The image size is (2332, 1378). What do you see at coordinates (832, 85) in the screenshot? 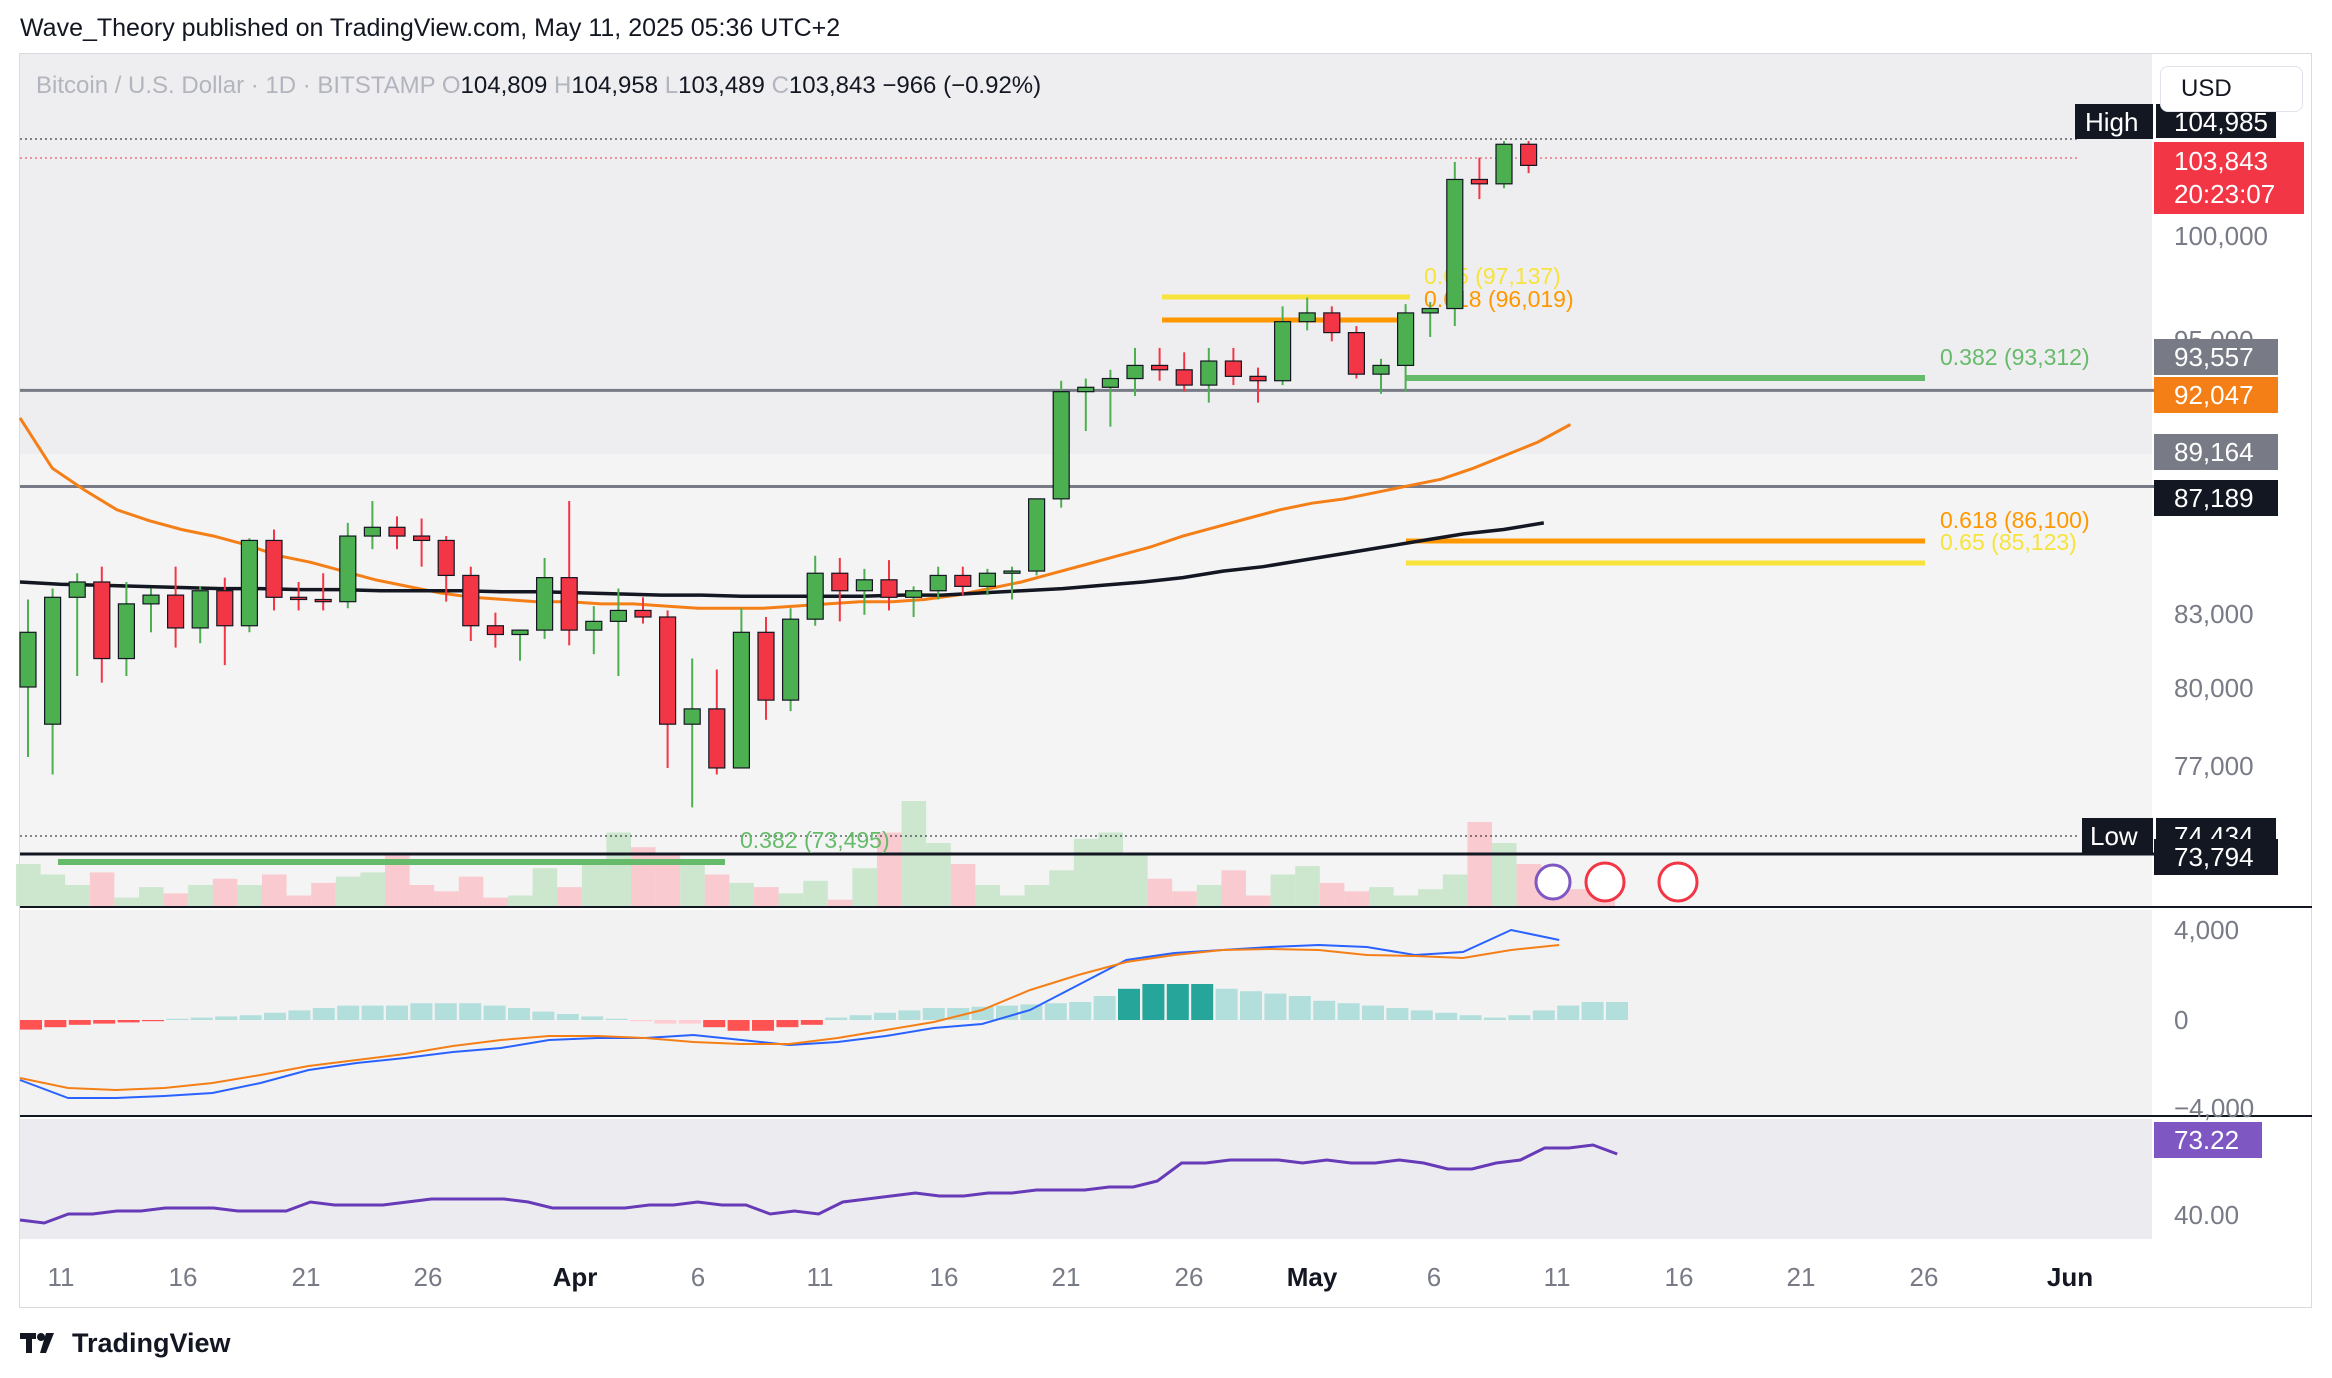
I see `legend-close: 103,843` at bounding box center [832, 85].